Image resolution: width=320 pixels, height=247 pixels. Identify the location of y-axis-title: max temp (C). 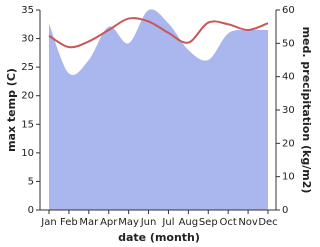
(11, 110).